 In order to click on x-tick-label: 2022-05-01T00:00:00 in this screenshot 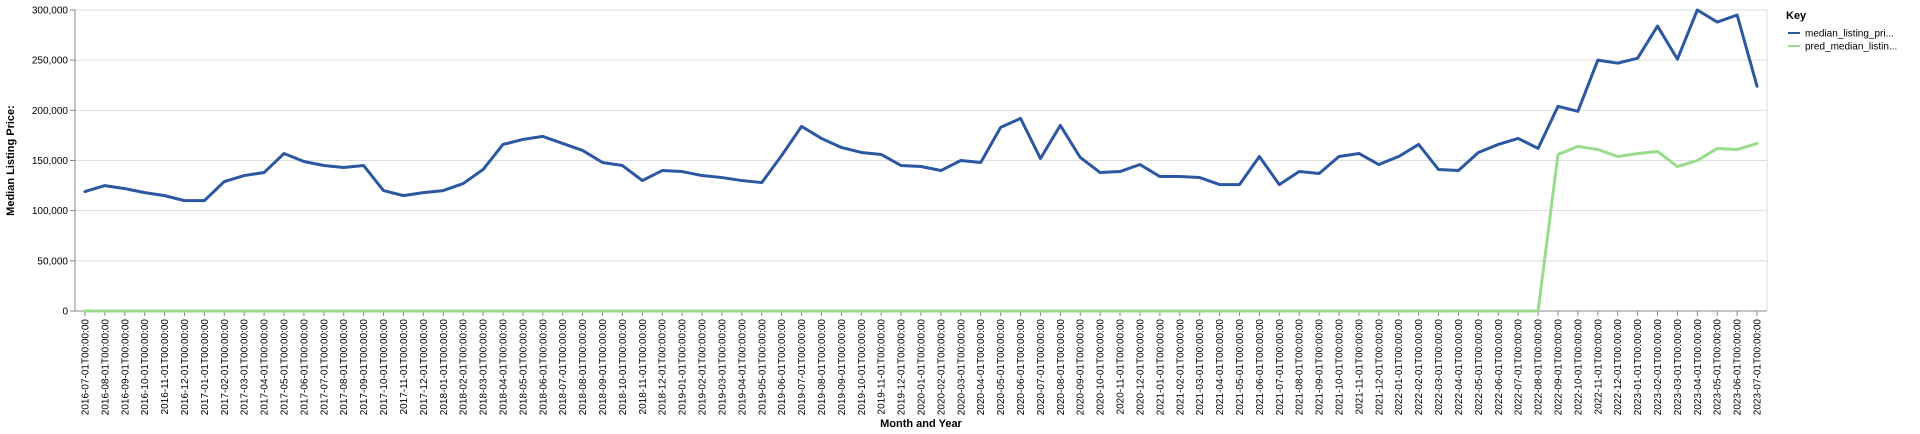, I will do `click(1479, 367)`.